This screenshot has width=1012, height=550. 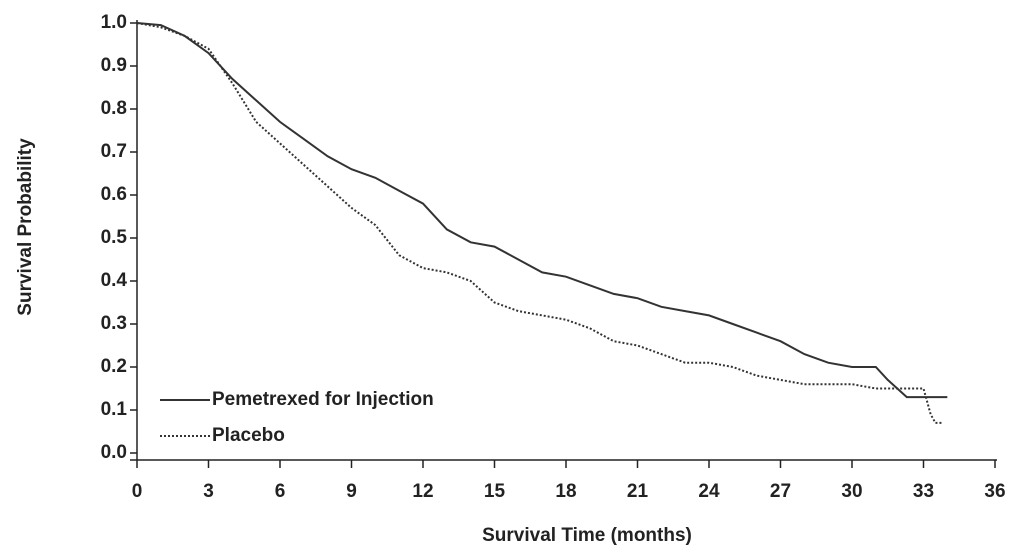 What do you see at coordinates (114, 108) in the screenshot?
I see `y-tick-label: 0.8` at bounding box center [114, 108].